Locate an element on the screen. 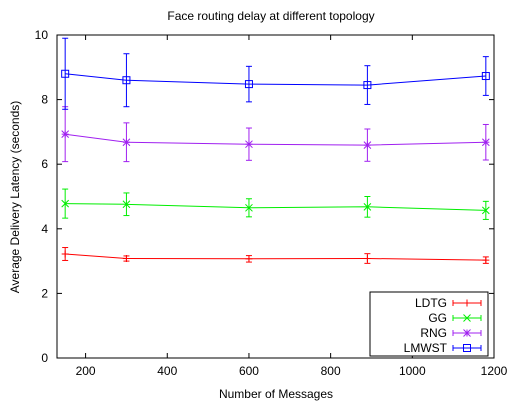 Image resolution: width=507 pixels, height=404 pixels. y-tick-label: 2 is located at coordinates (44, 293).